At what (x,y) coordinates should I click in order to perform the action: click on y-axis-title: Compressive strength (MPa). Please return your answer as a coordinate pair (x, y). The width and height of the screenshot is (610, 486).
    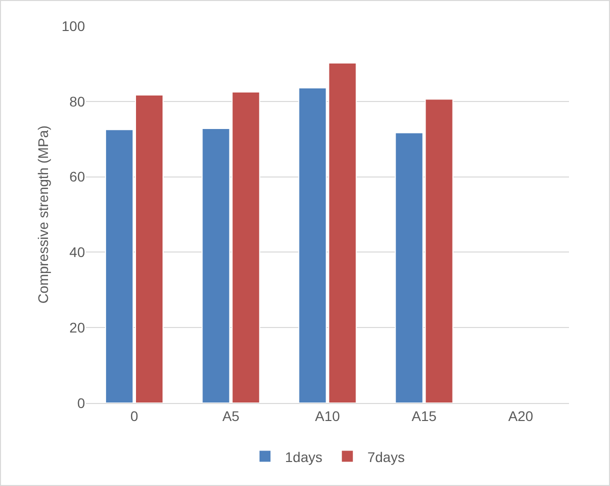
    Looking at the image, I should click on (43, 214).